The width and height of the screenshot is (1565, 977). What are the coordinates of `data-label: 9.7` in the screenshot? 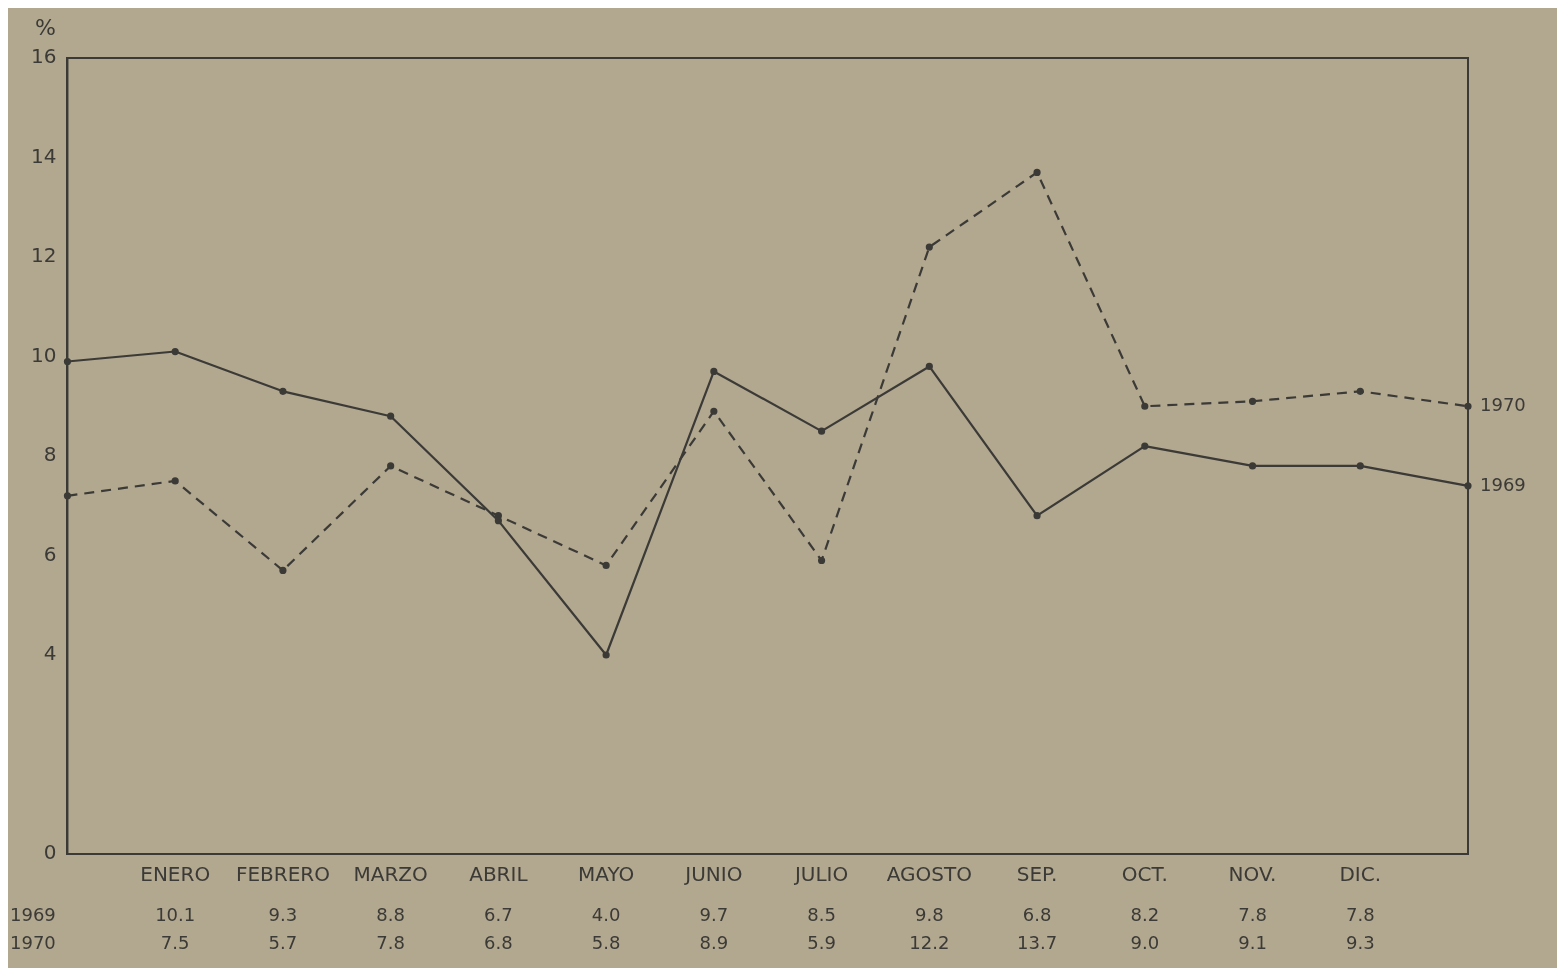 It's located at (714, 914).